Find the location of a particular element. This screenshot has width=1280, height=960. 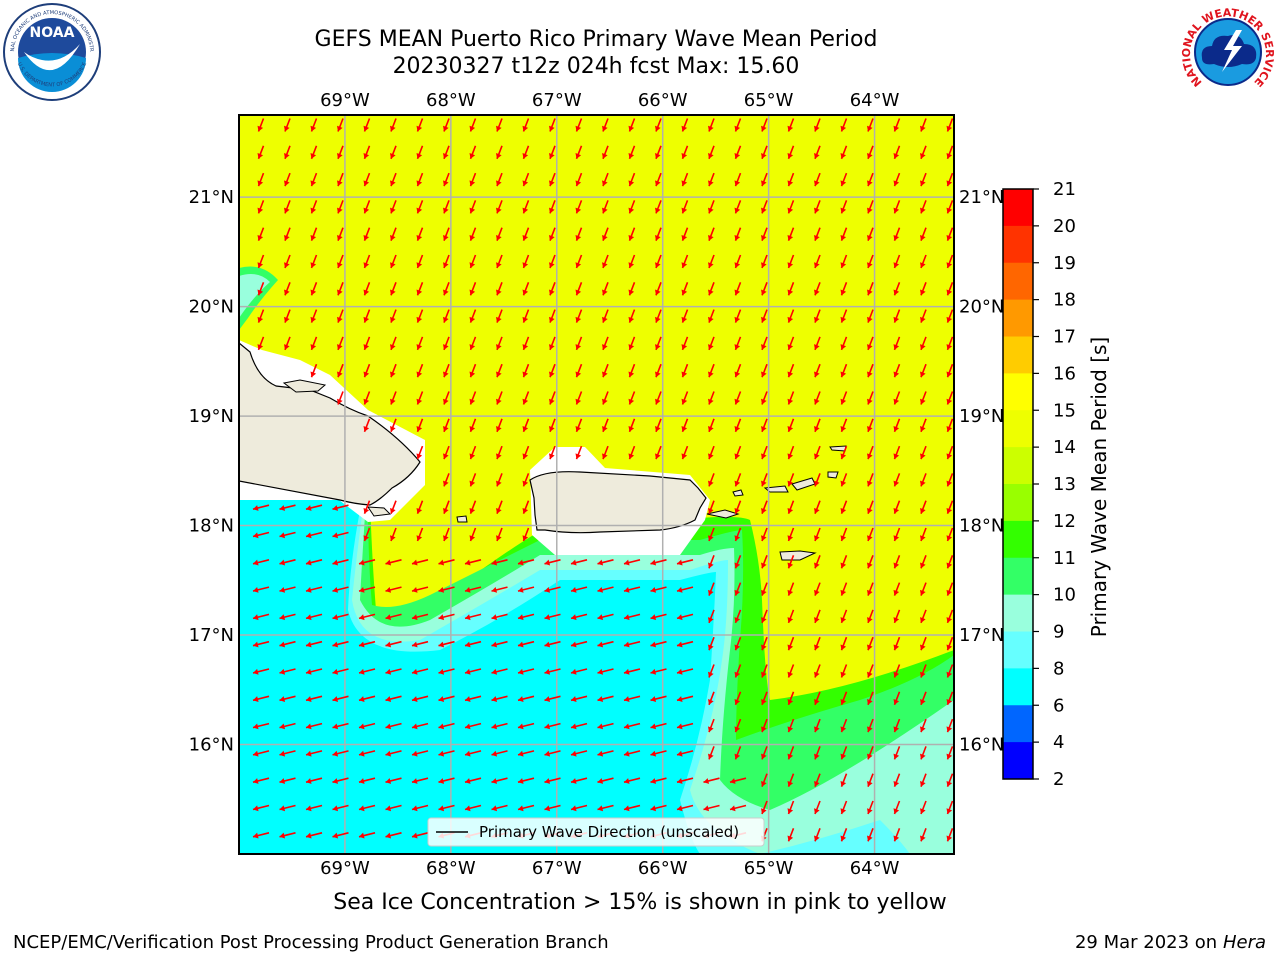

colorbar-tick-label: 20 is located at coordinates (1064, 226).